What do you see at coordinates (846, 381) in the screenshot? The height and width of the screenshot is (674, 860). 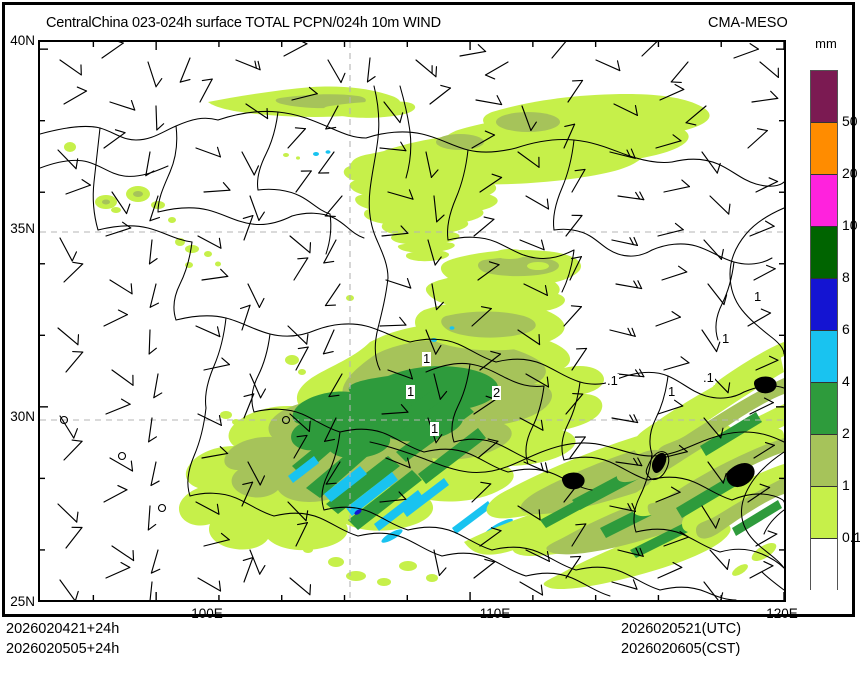 I see `colorbar-tick-label: 4` at bounding box center [846, 381].